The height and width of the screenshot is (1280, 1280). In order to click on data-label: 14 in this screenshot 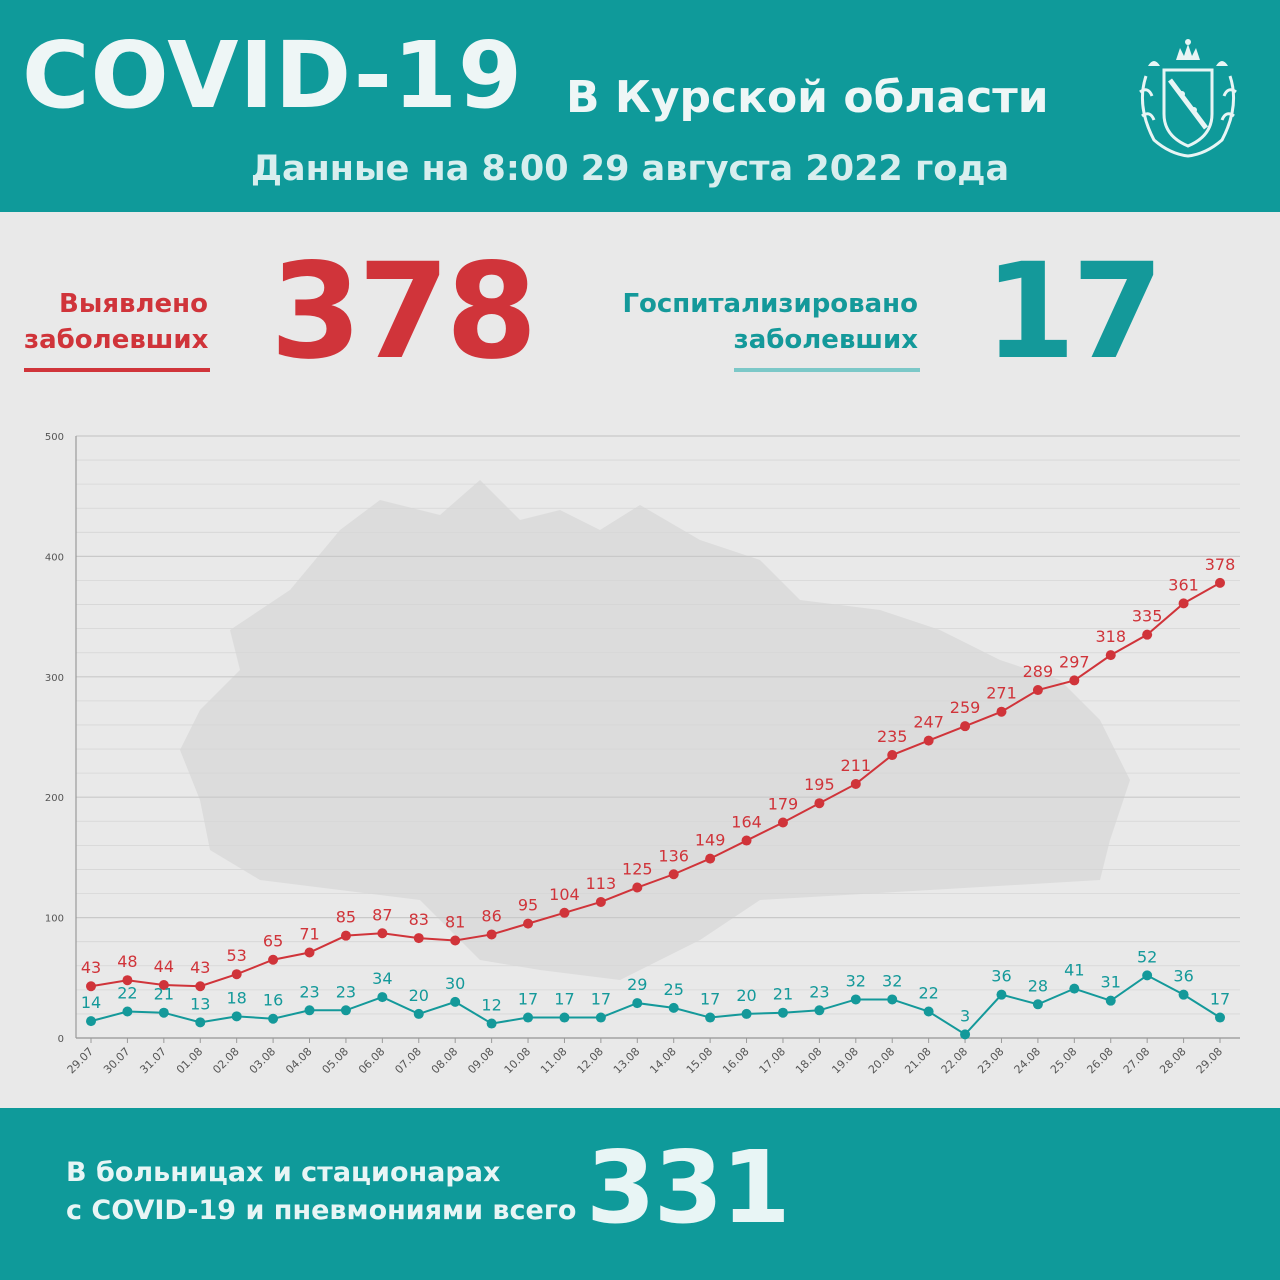, I will do `click(91, 1002)`.